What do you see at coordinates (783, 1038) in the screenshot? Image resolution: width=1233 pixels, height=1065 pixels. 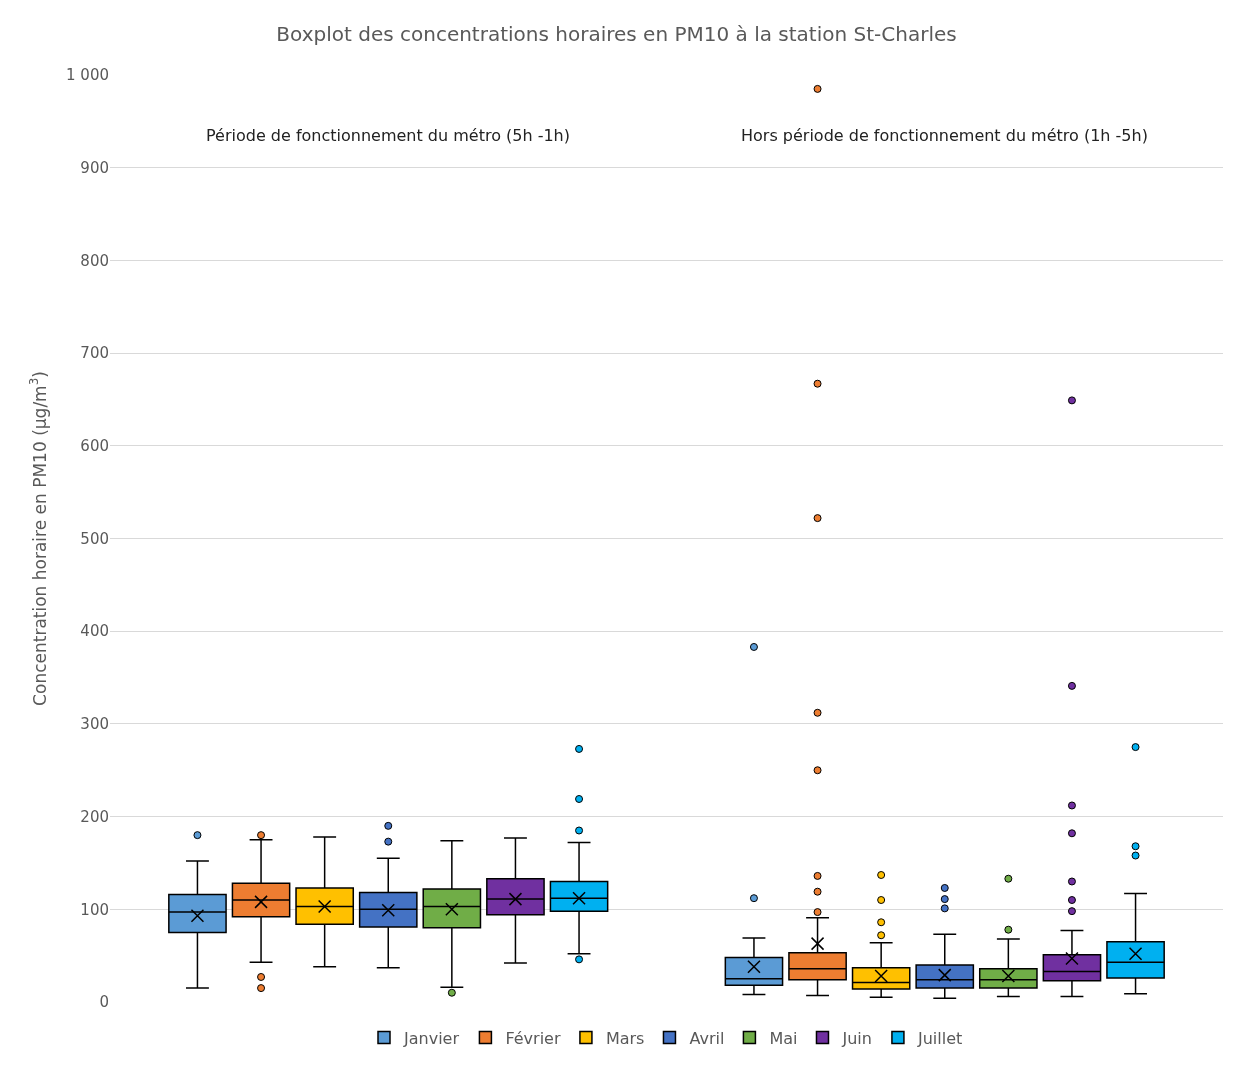 I see `legend-label: Mai` at bounding box center [783, 1038].